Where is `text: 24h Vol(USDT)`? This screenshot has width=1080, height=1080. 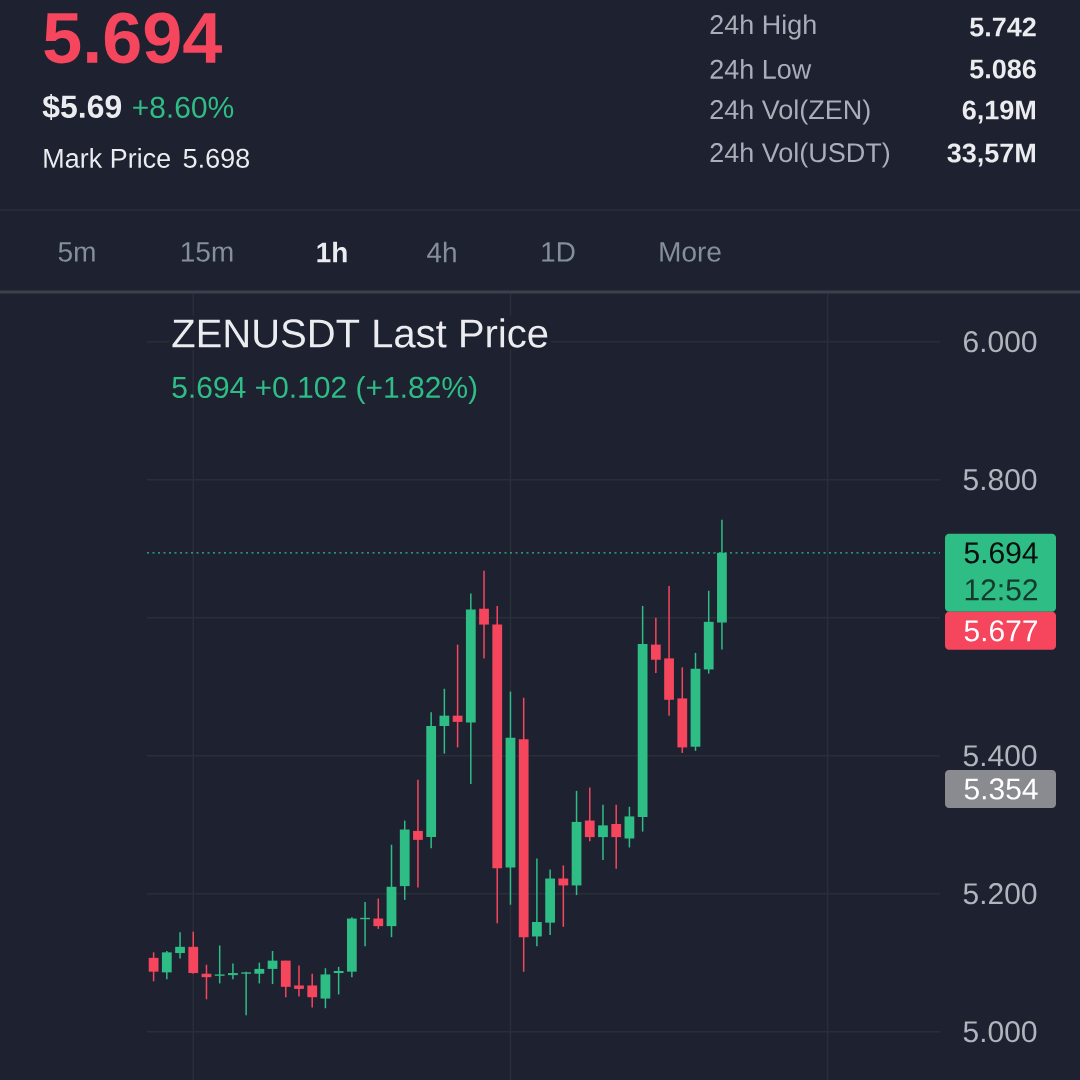 text: 24h Vol(USDT) is located at coordinates (800, 155).